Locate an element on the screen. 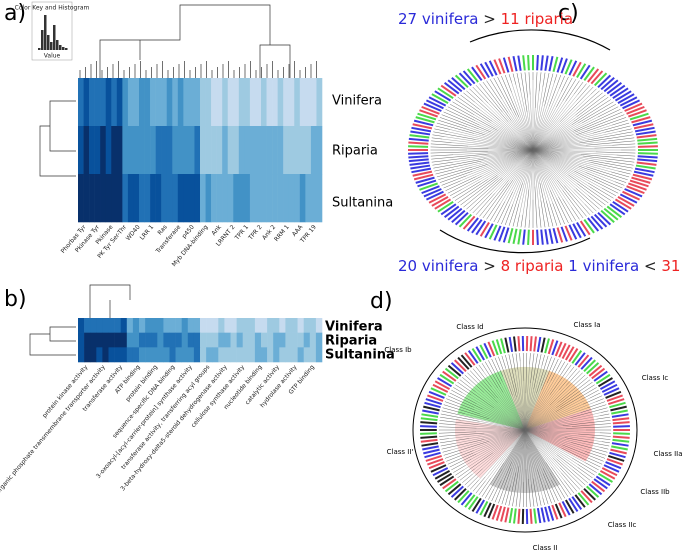 This screenshot has width=685, height=552. sign: > is located at coordinates (489, 266).